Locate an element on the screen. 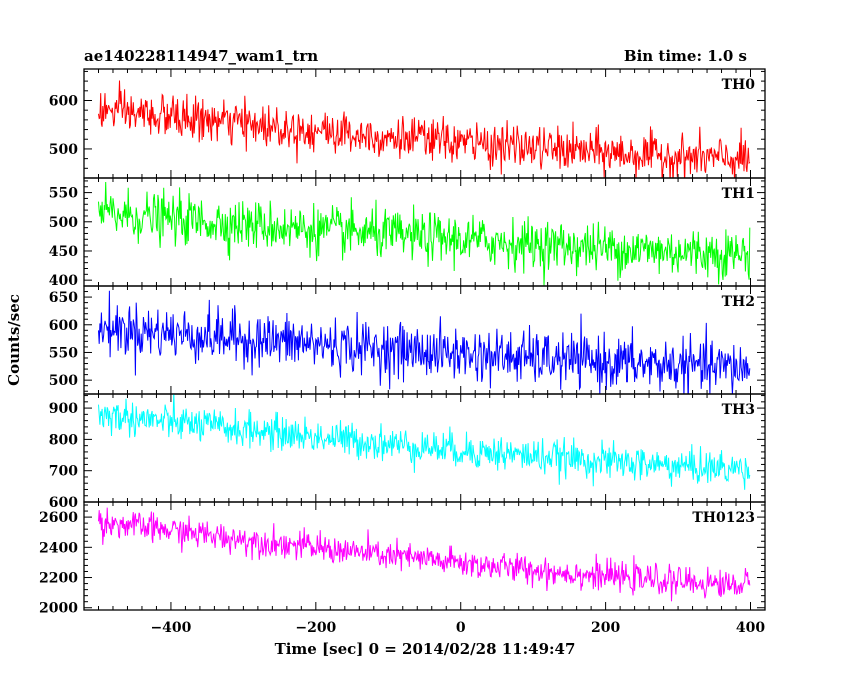  series-label-th1: TH1 is located at coordinates (738, 194).